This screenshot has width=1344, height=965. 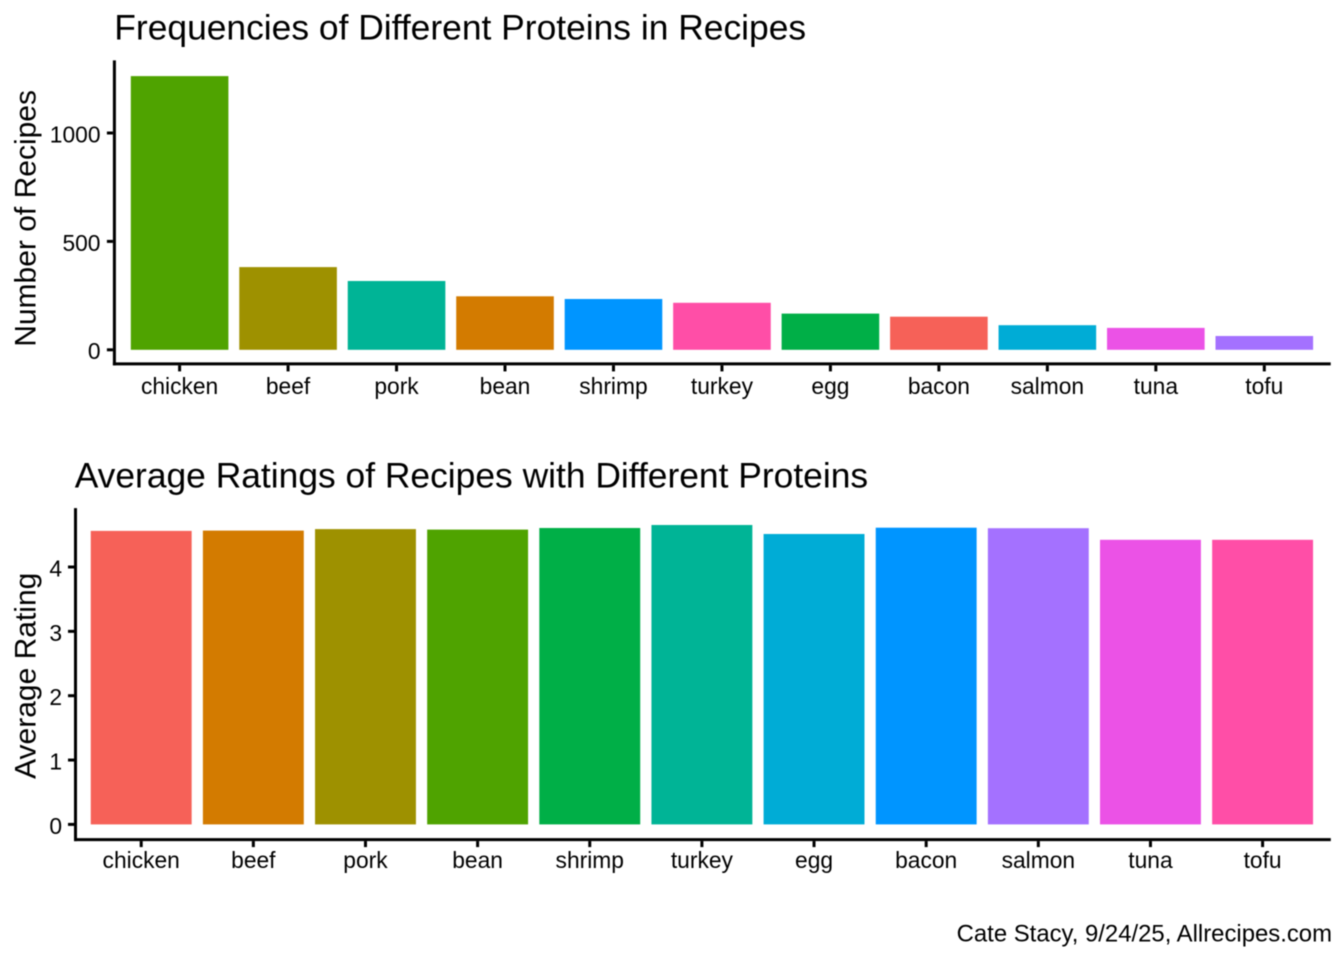 I want to click on svg-text: Average Rating, so click(x=26, y=676).